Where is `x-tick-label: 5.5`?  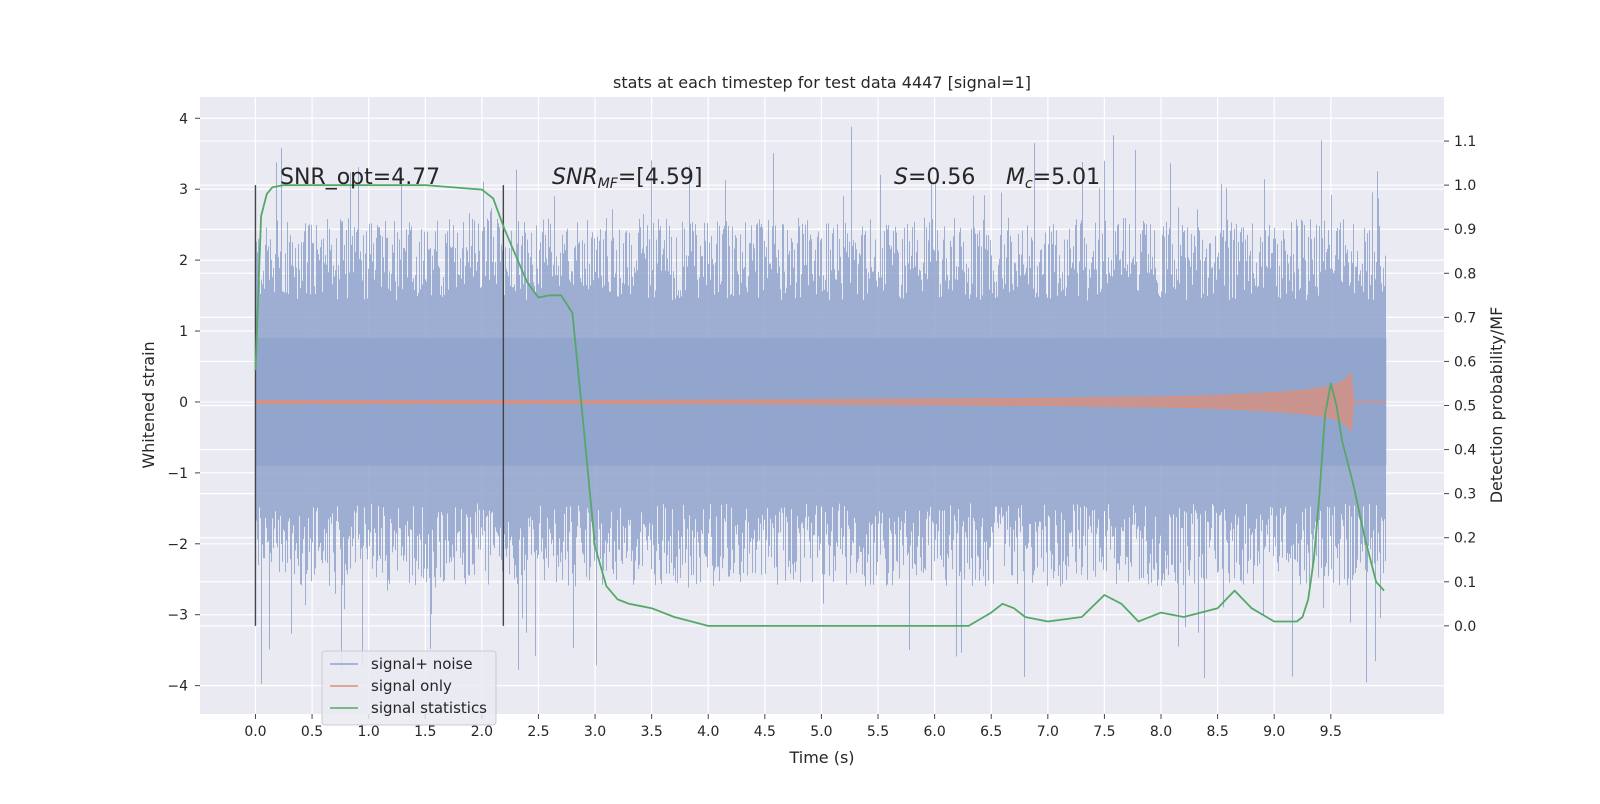 x-tick-label: 5.5 is located at coordinates (878, 732).